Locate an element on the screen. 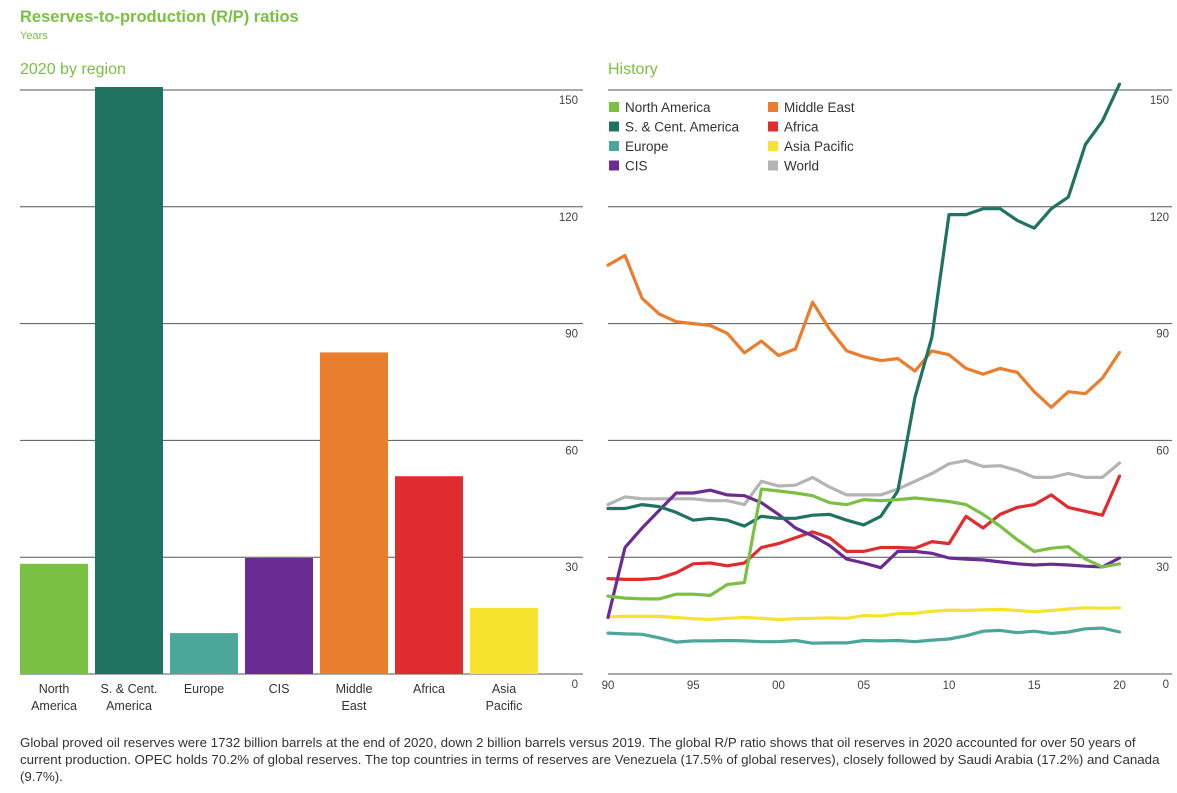 The width and height of the screenshot is (1177, 793). x-tick-label: 15 is located at coordinates (1034, 686).